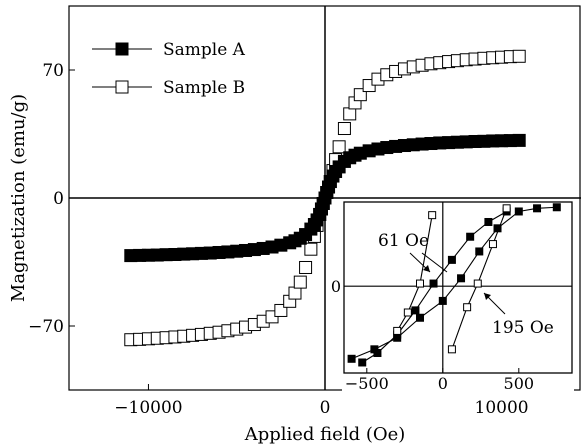  What do you see at coordinates (519, 140) in the screenshot?
I see `sample-a-point` at bounding box center [519, 140].